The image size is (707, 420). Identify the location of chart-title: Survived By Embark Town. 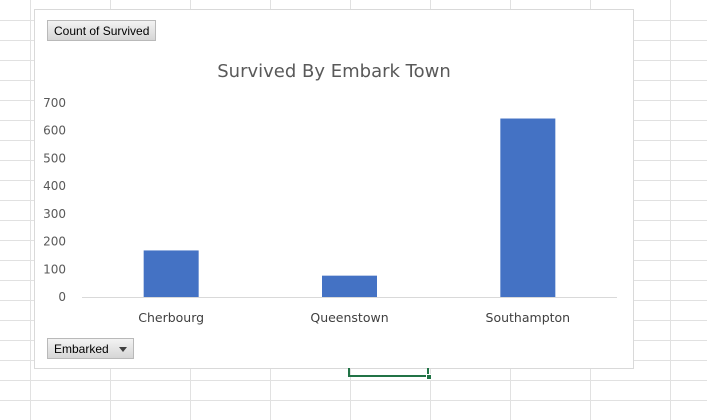
(333, 71).